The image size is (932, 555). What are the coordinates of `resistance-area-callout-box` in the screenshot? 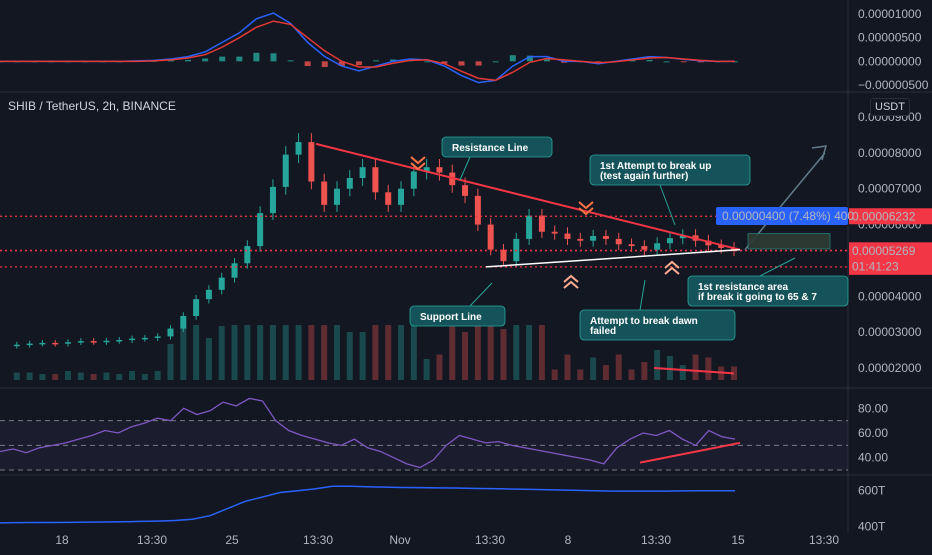 It's located at (768, 291).